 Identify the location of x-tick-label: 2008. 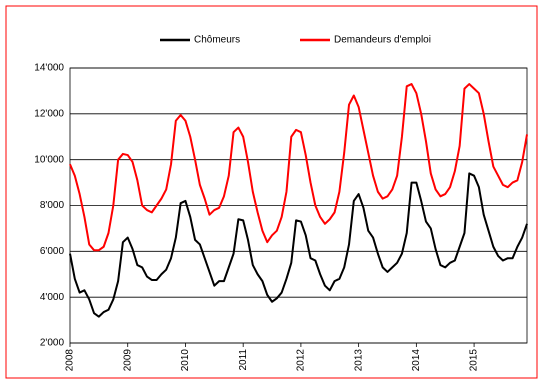
(70, 360).